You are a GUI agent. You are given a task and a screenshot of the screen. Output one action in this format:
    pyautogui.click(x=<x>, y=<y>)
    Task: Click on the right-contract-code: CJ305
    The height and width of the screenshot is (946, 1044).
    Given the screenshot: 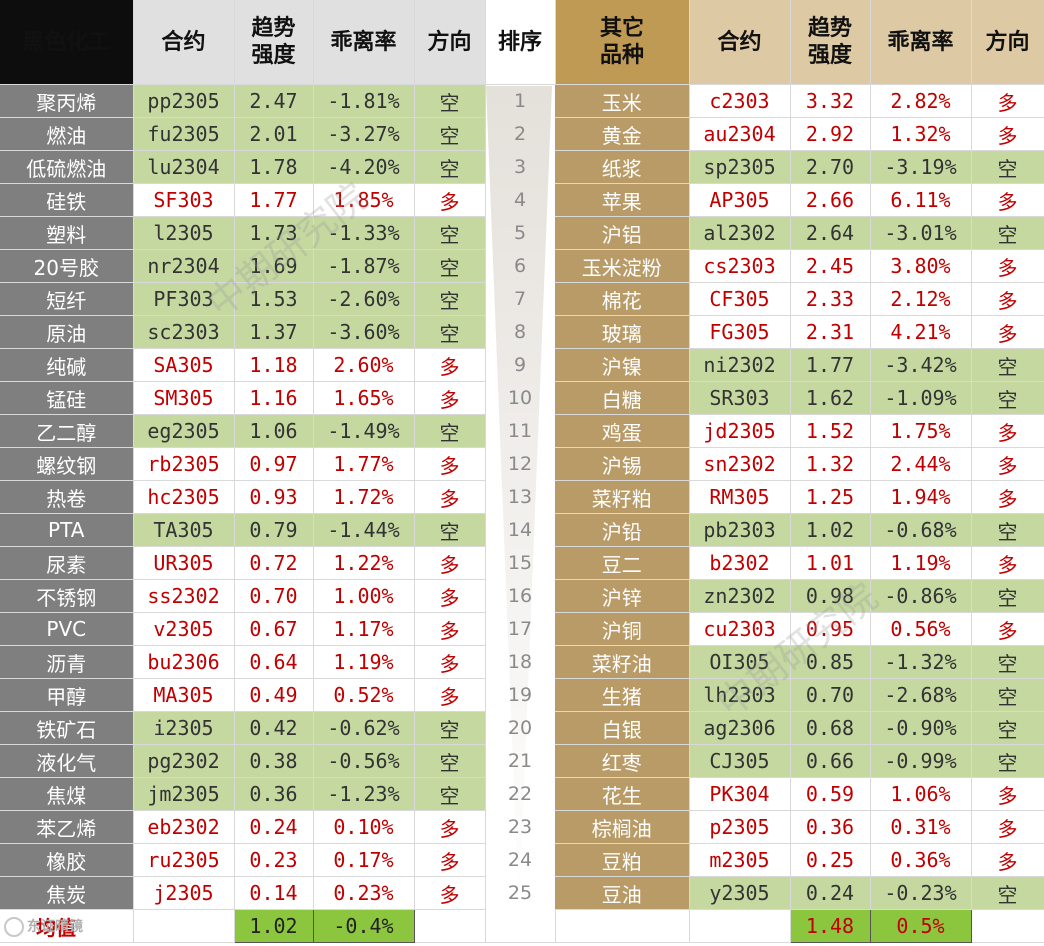 What is the action you would take?
    pyautogui.click(x=740, y=761)
    